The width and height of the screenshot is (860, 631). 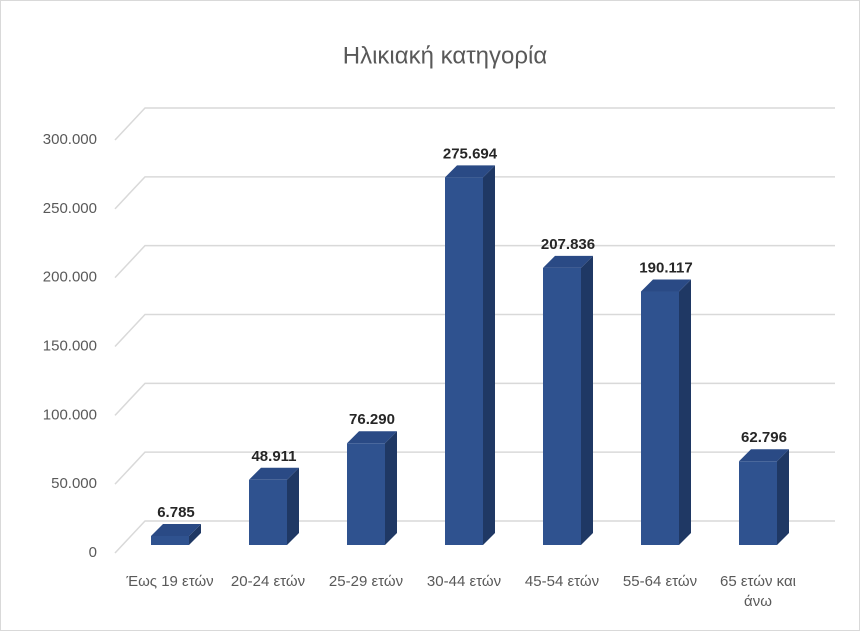 What do you see at coordinates (70, 208) in the screenshot?
I see `y-tick-label: 250.000` at bounding box center [70, 208].